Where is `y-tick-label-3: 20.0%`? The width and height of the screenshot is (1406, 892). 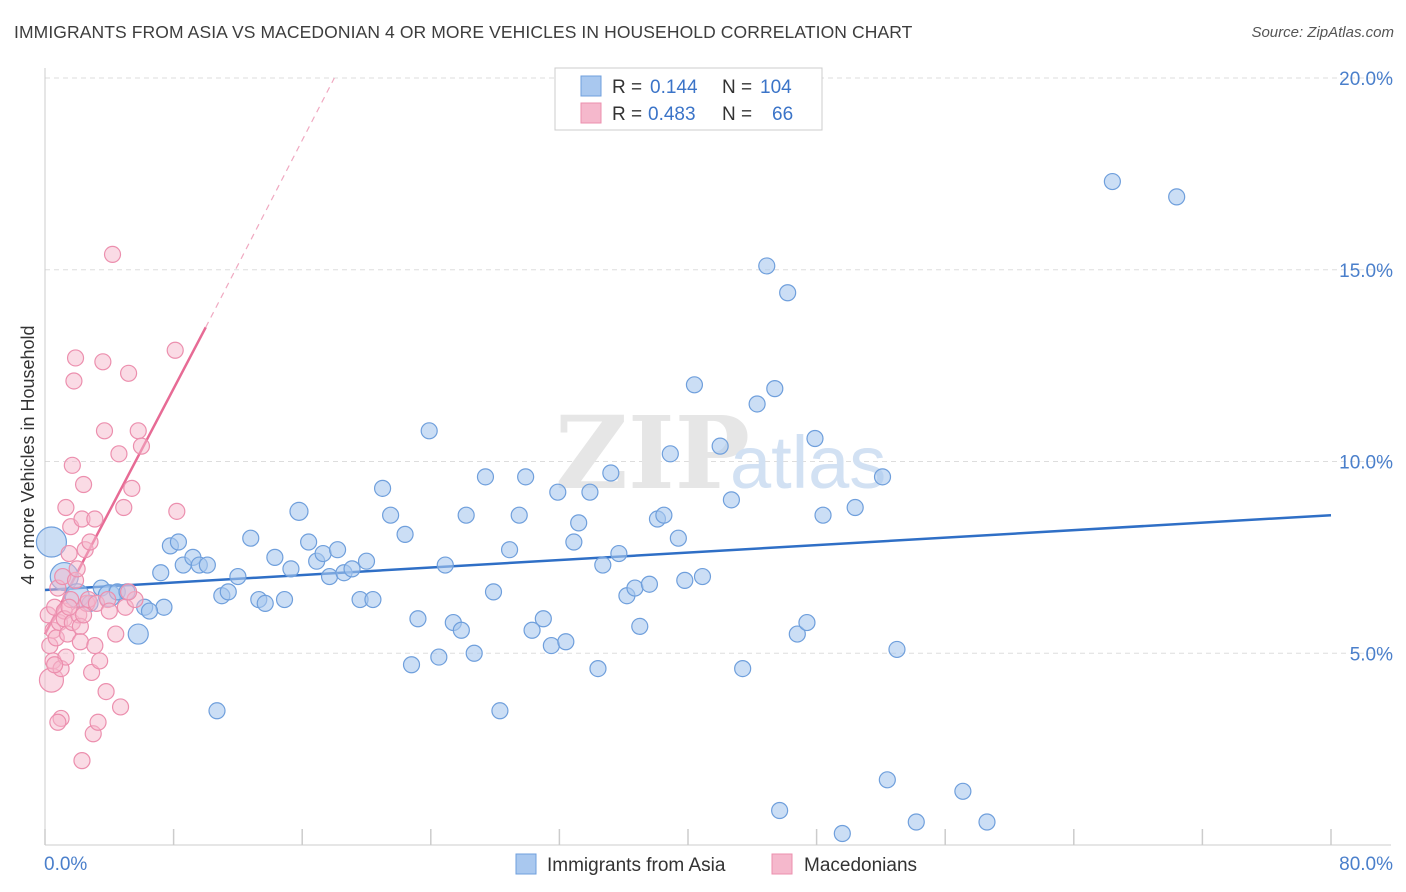 y-tick-label-3: 20.0% is located at coordinates (1366, 79).